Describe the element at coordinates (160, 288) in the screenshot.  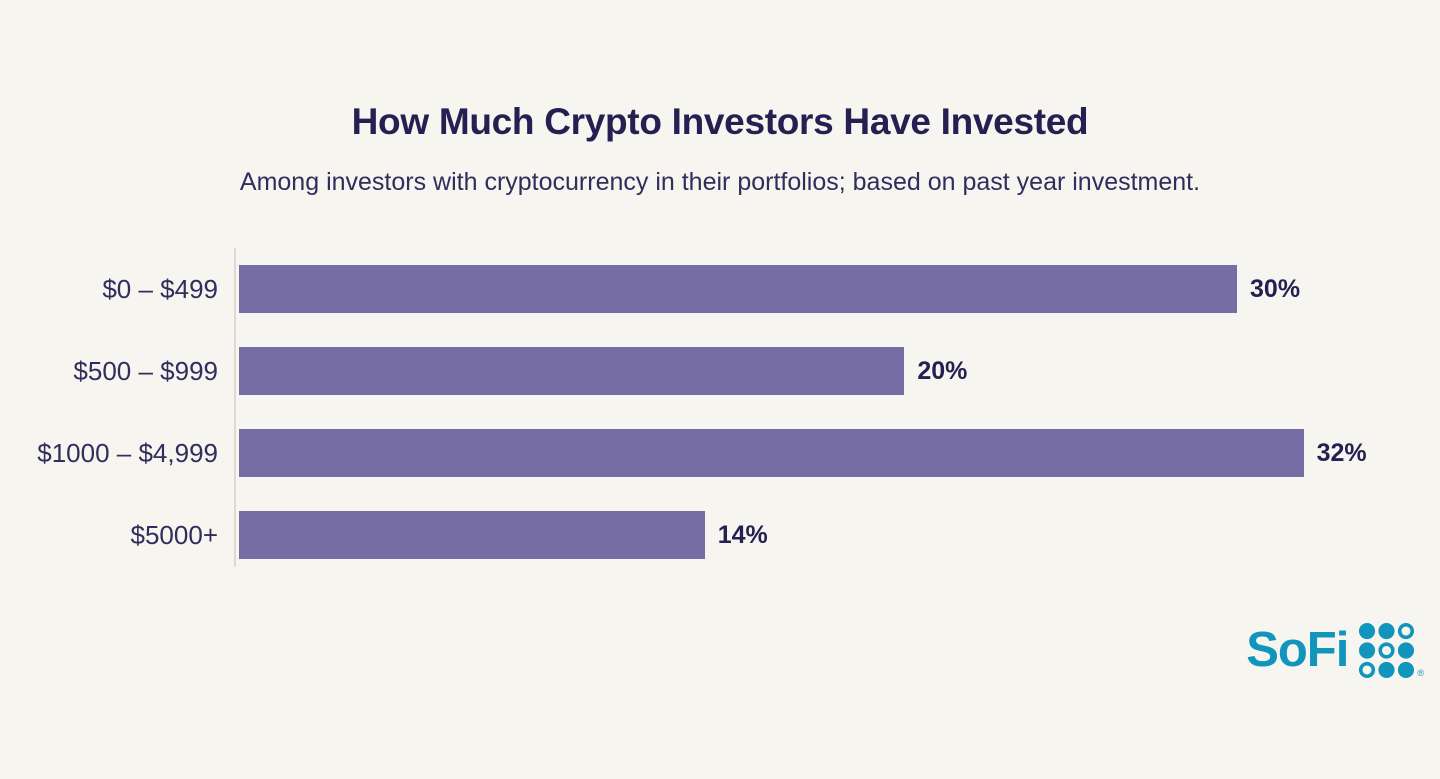
I see `category-label: $0 – $499` at that location.